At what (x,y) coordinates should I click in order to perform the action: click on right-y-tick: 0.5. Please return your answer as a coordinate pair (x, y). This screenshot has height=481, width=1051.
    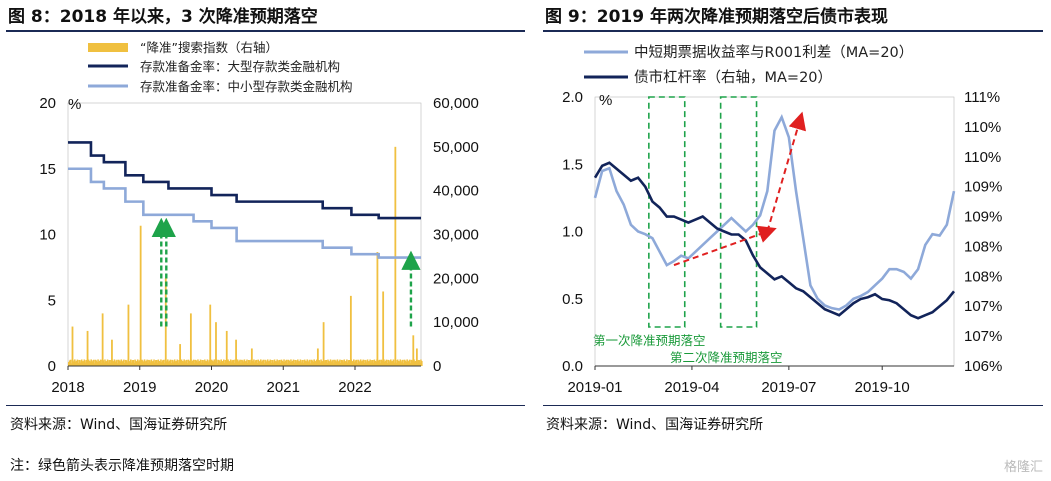
    Looking at the image, I should click on (572, 299).